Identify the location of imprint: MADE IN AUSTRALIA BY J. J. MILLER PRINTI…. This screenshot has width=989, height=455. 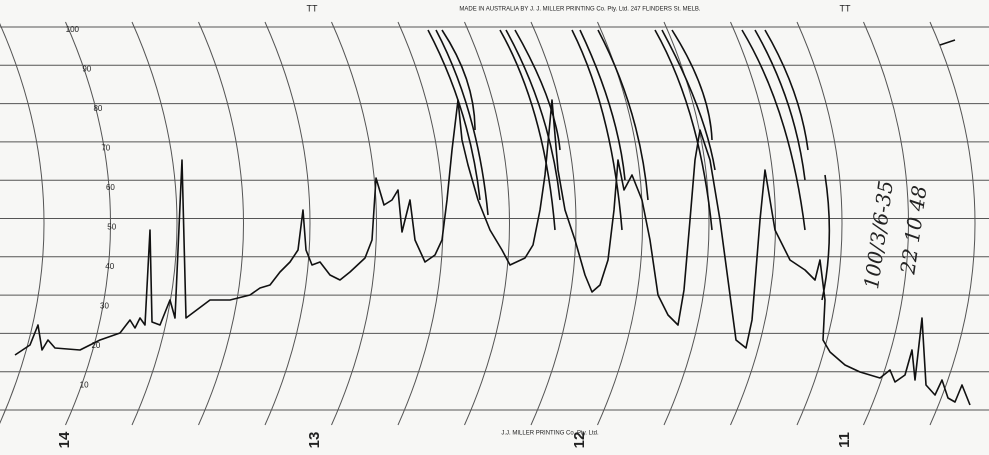
(580, 10).